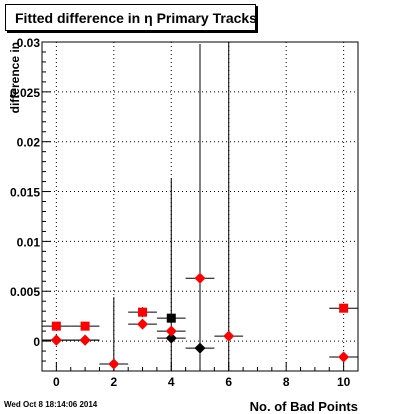  Describe the element at coordinates (29, 143) in the screenshot. I see `y-tick-label: 0.02` at that location.